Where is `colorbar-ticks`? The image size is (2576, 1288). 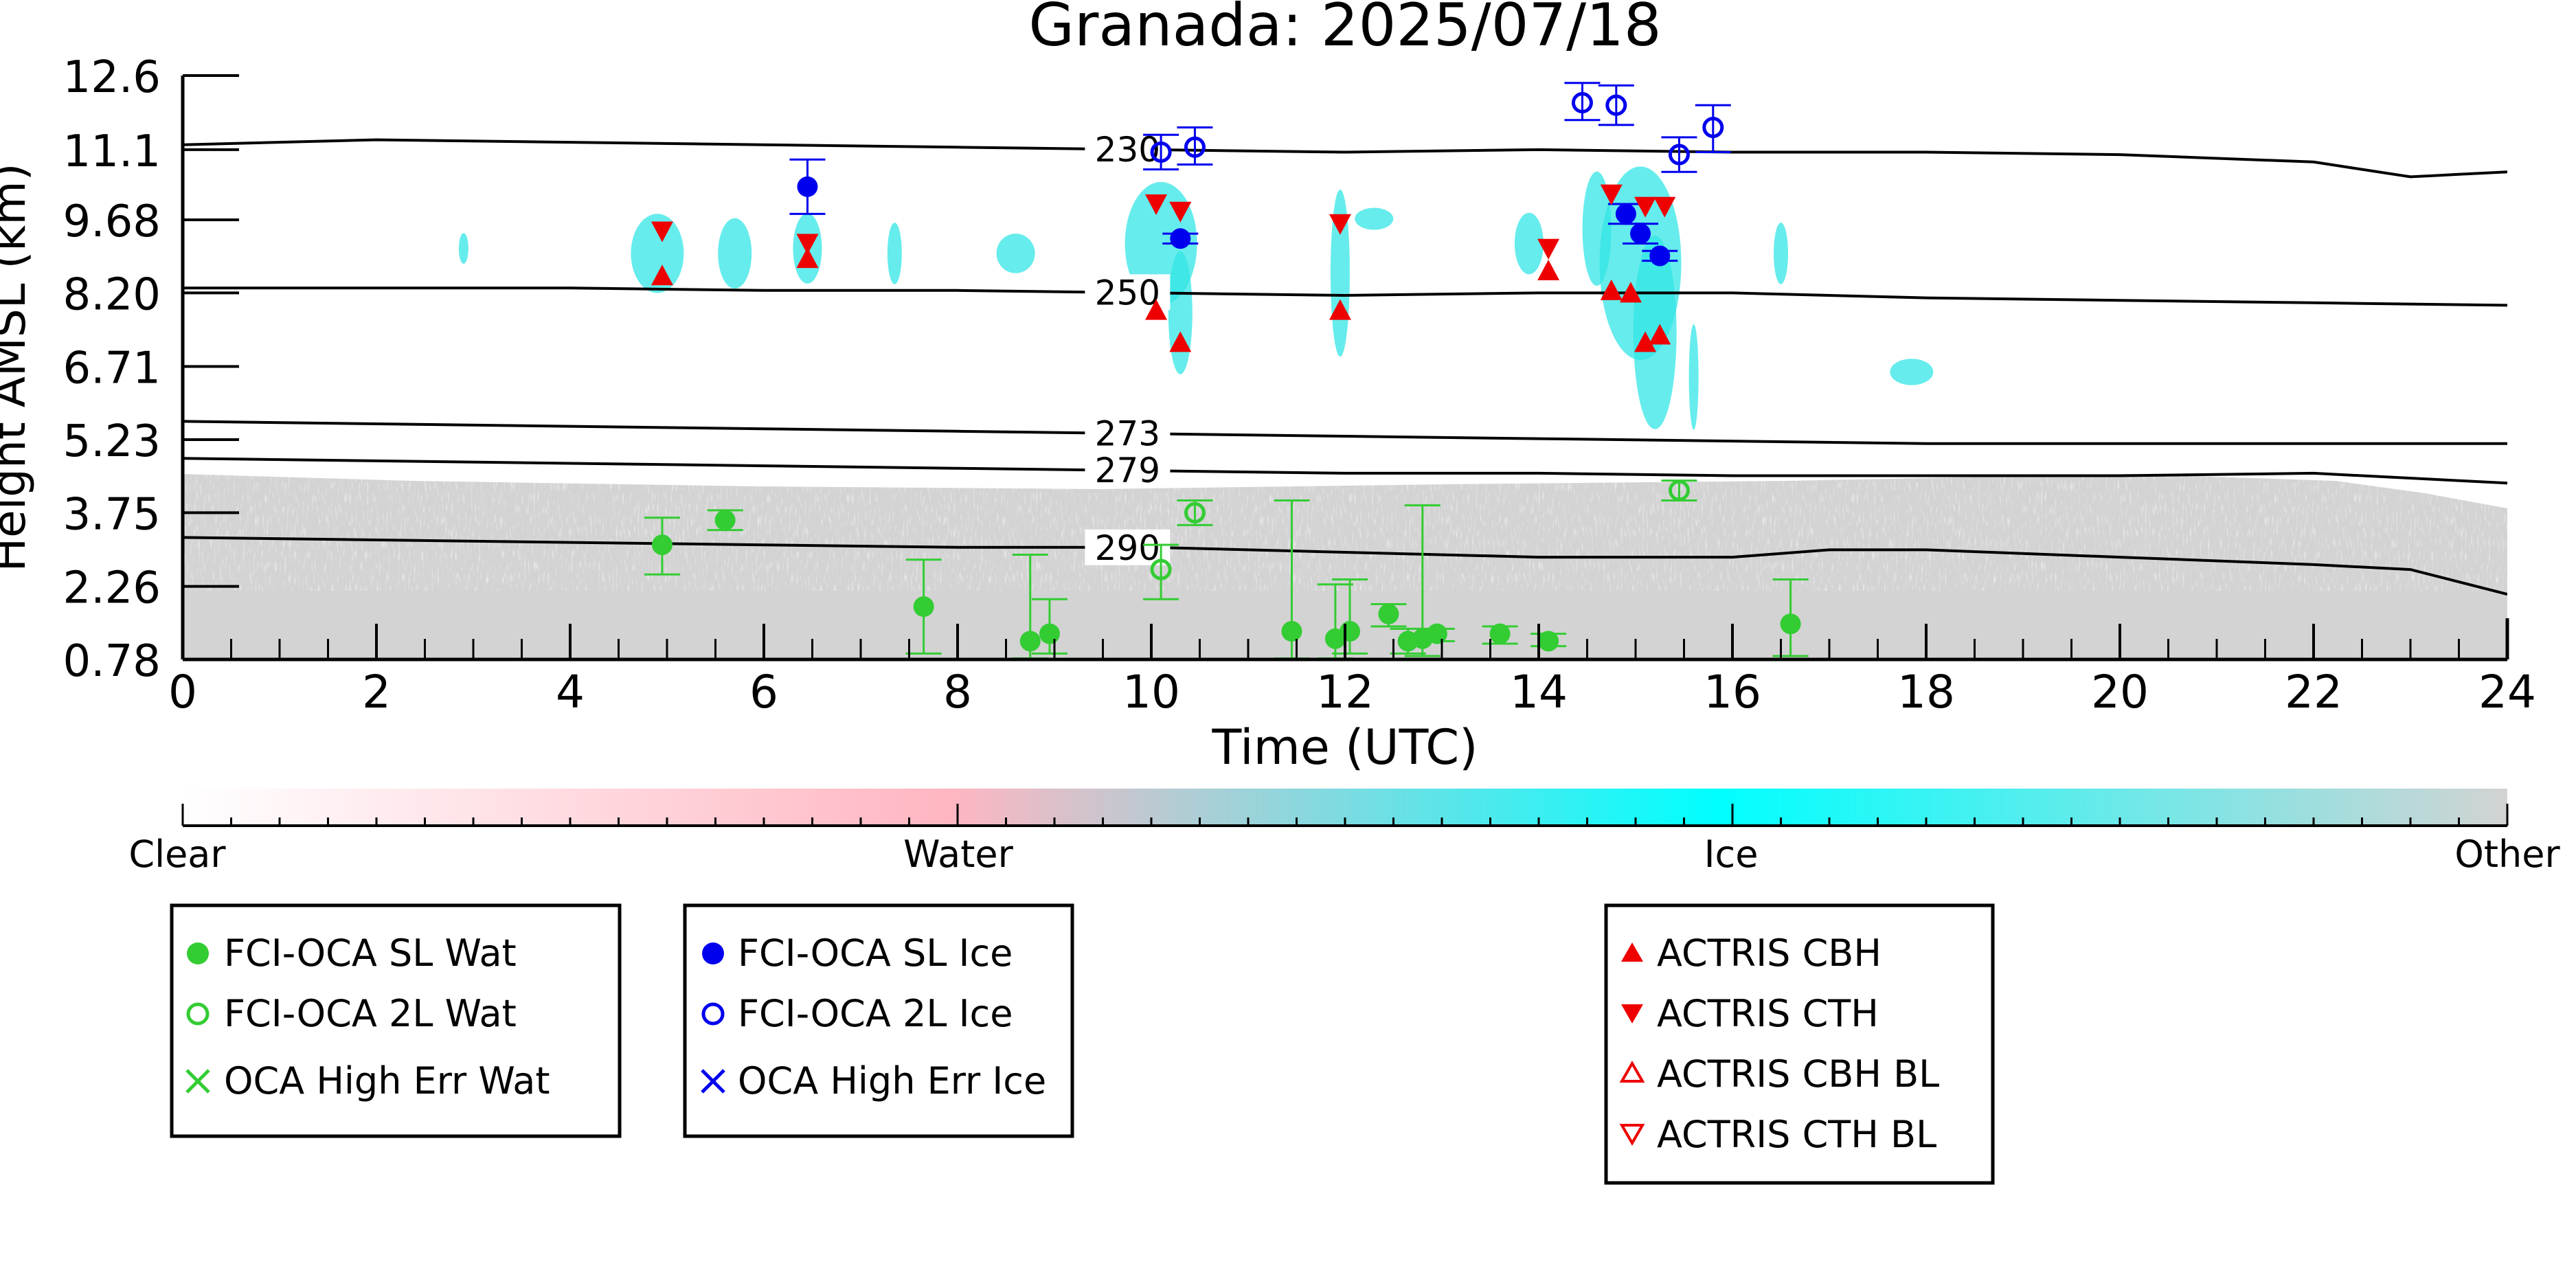
colorbar-ticks is located at coordinates (1345, 815).